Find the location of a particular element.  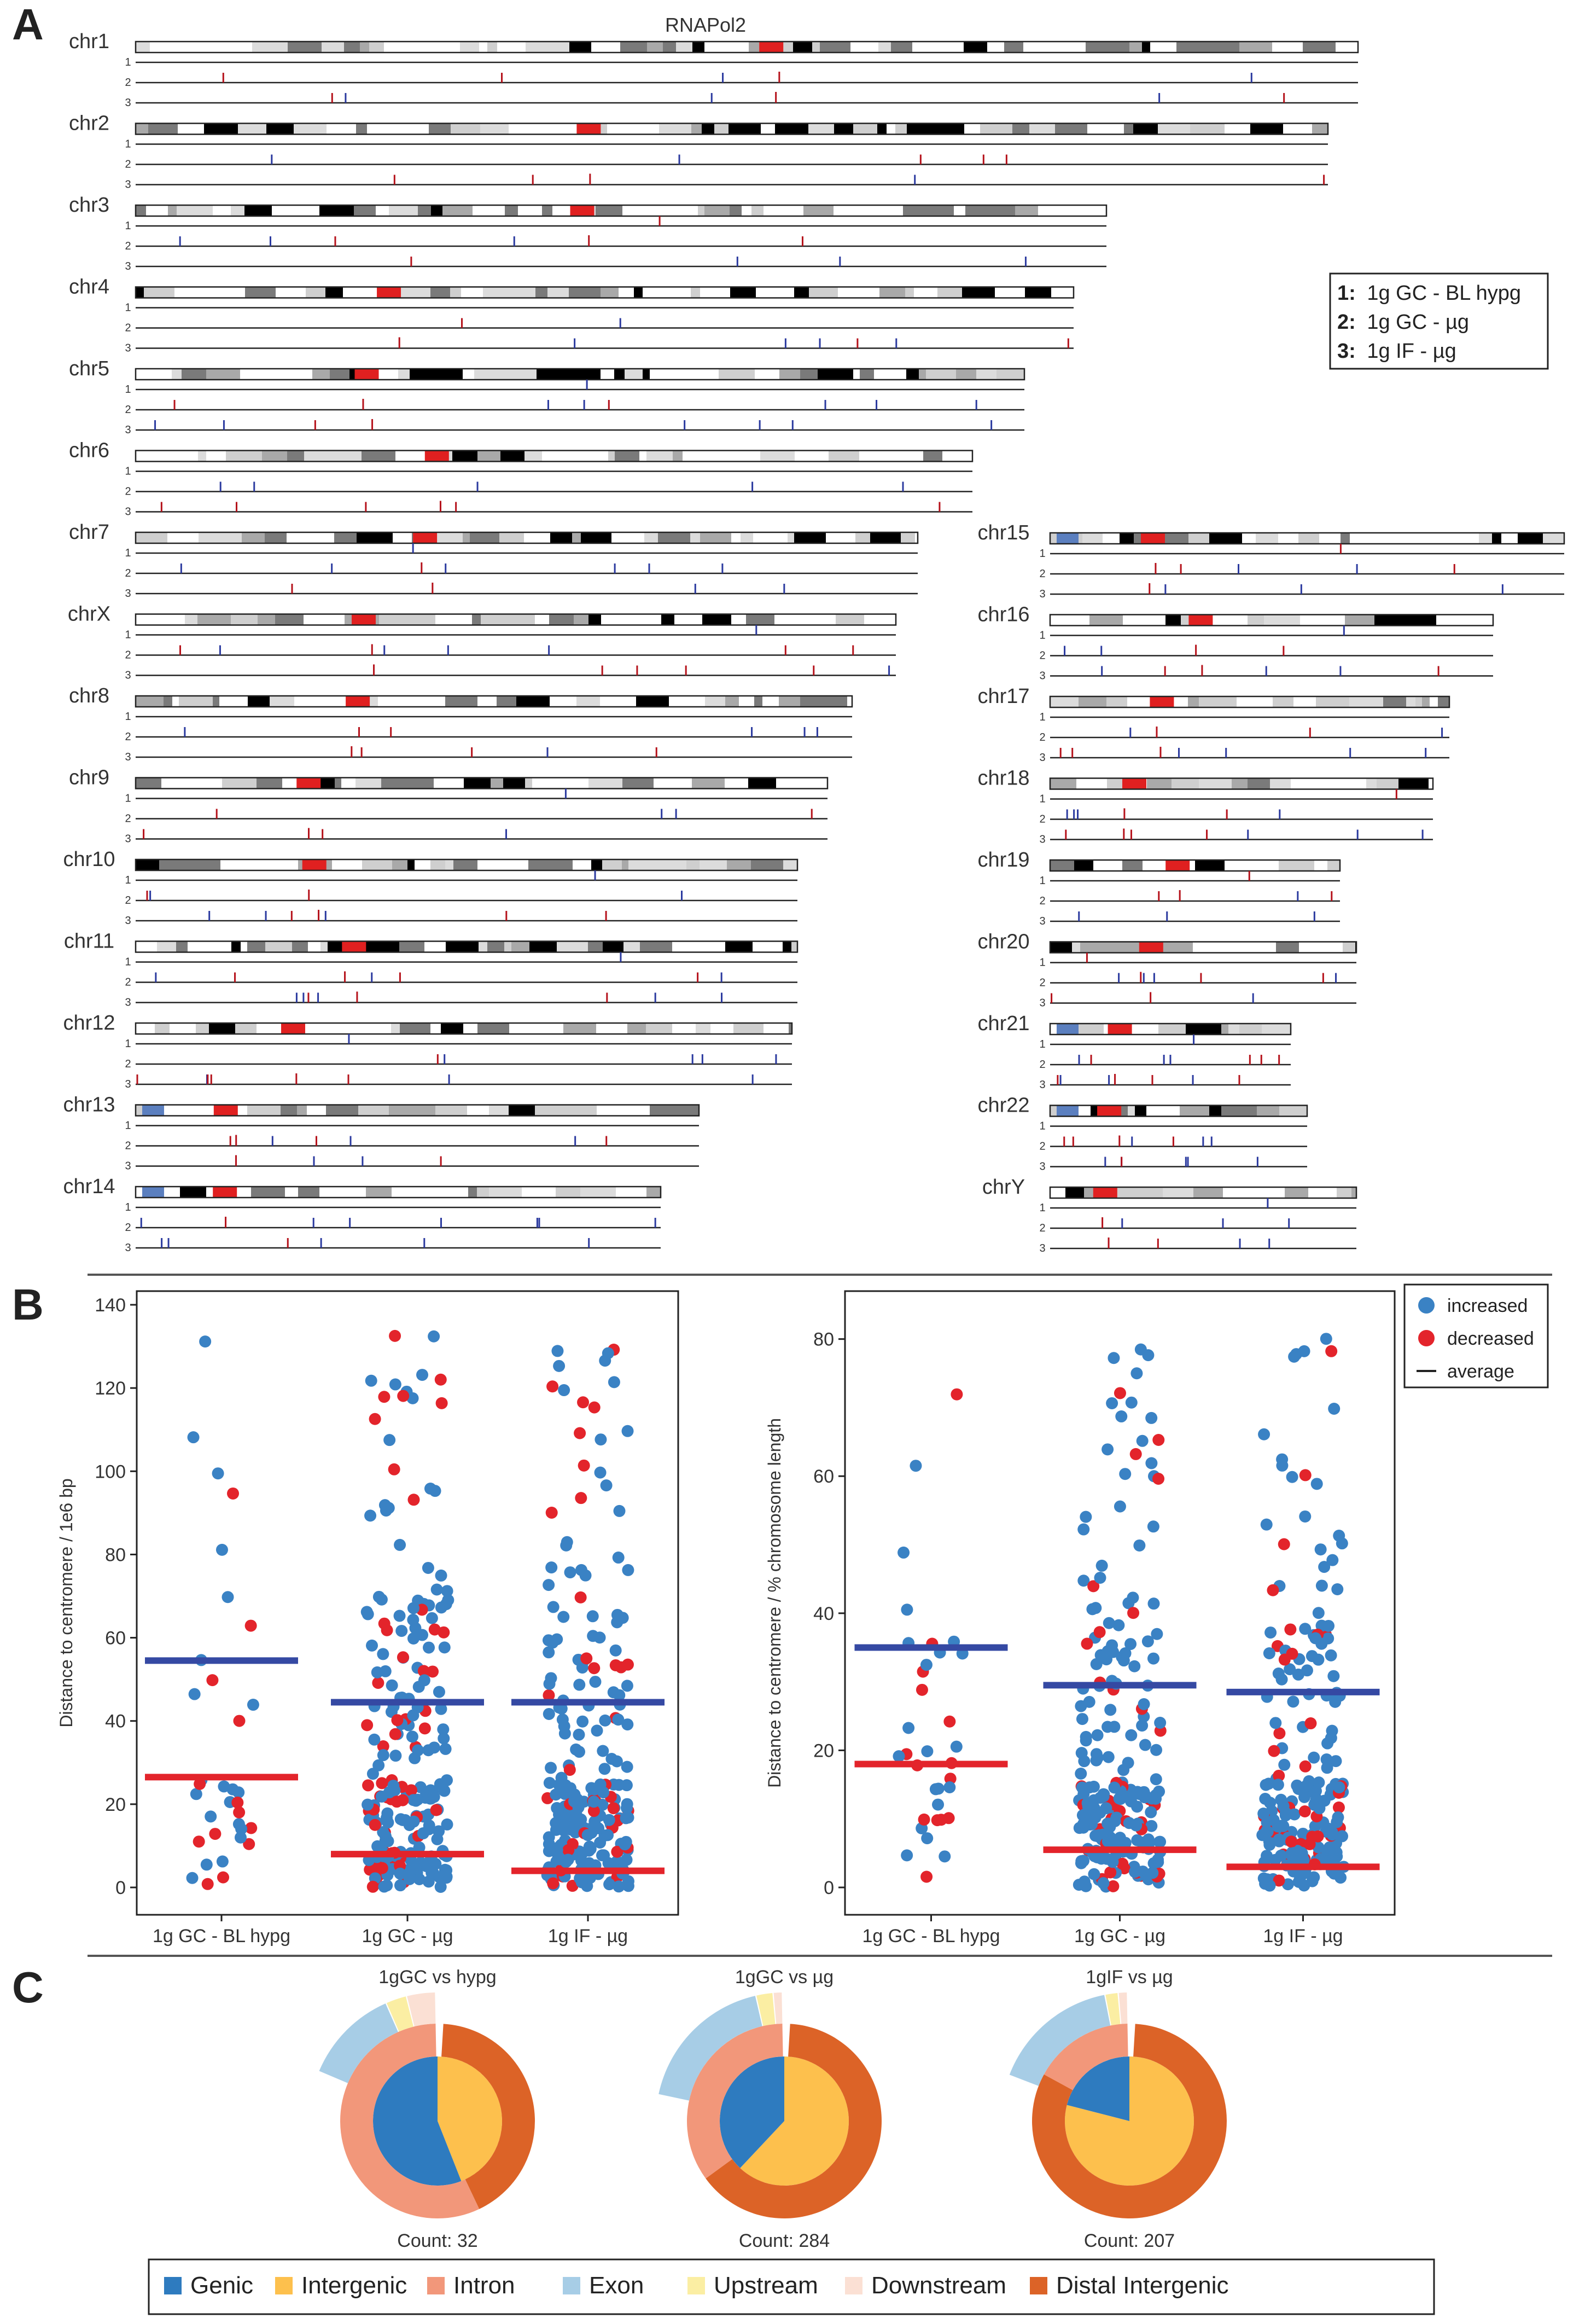

slice-genic is located at coordinates (752, 2112).